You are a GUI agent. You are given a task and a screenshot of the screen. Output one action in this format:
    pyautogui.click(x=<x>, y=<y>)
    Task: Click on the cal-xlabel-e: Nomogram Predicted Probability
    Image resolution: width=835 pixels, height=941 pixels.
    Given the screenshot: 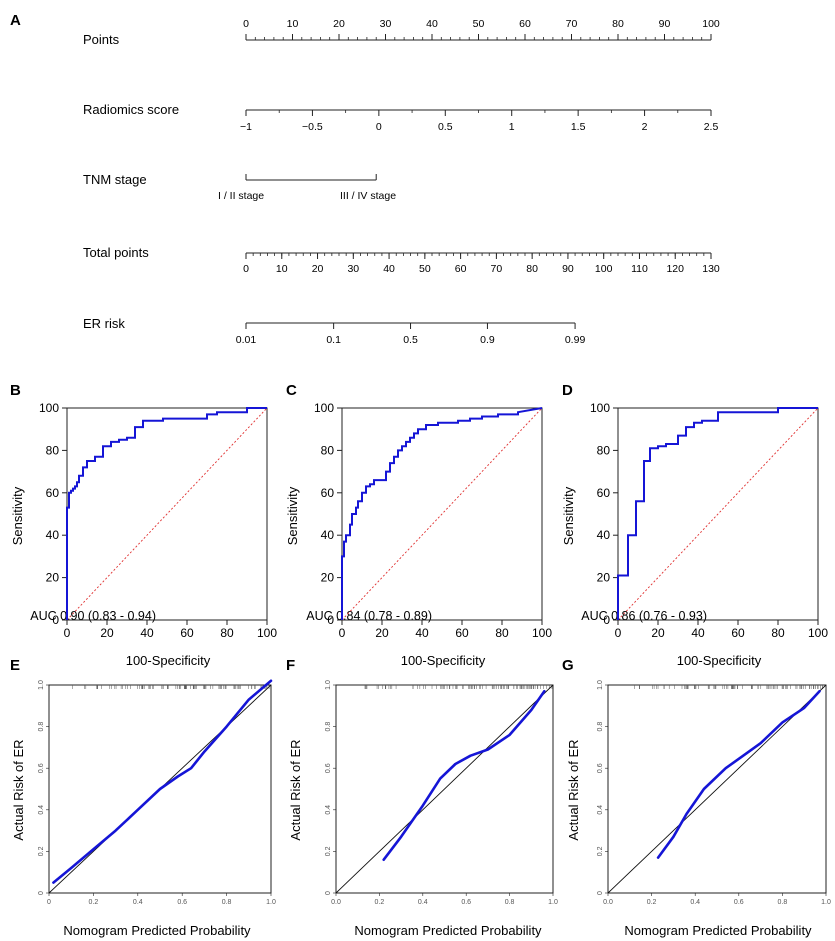 What is the action you would take?
    pyautogui.click(x=157, y=930)
    